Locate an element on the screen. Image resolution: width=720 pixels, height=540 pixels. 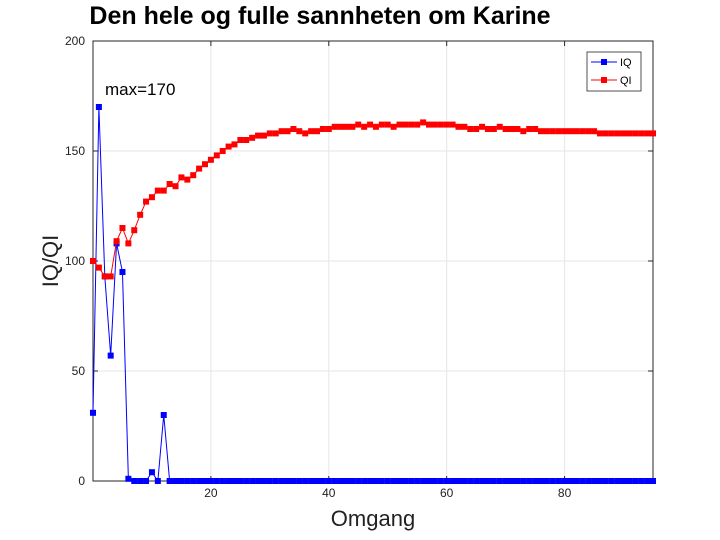
y-tick-label: 100 is located at coordinates (75, 261).